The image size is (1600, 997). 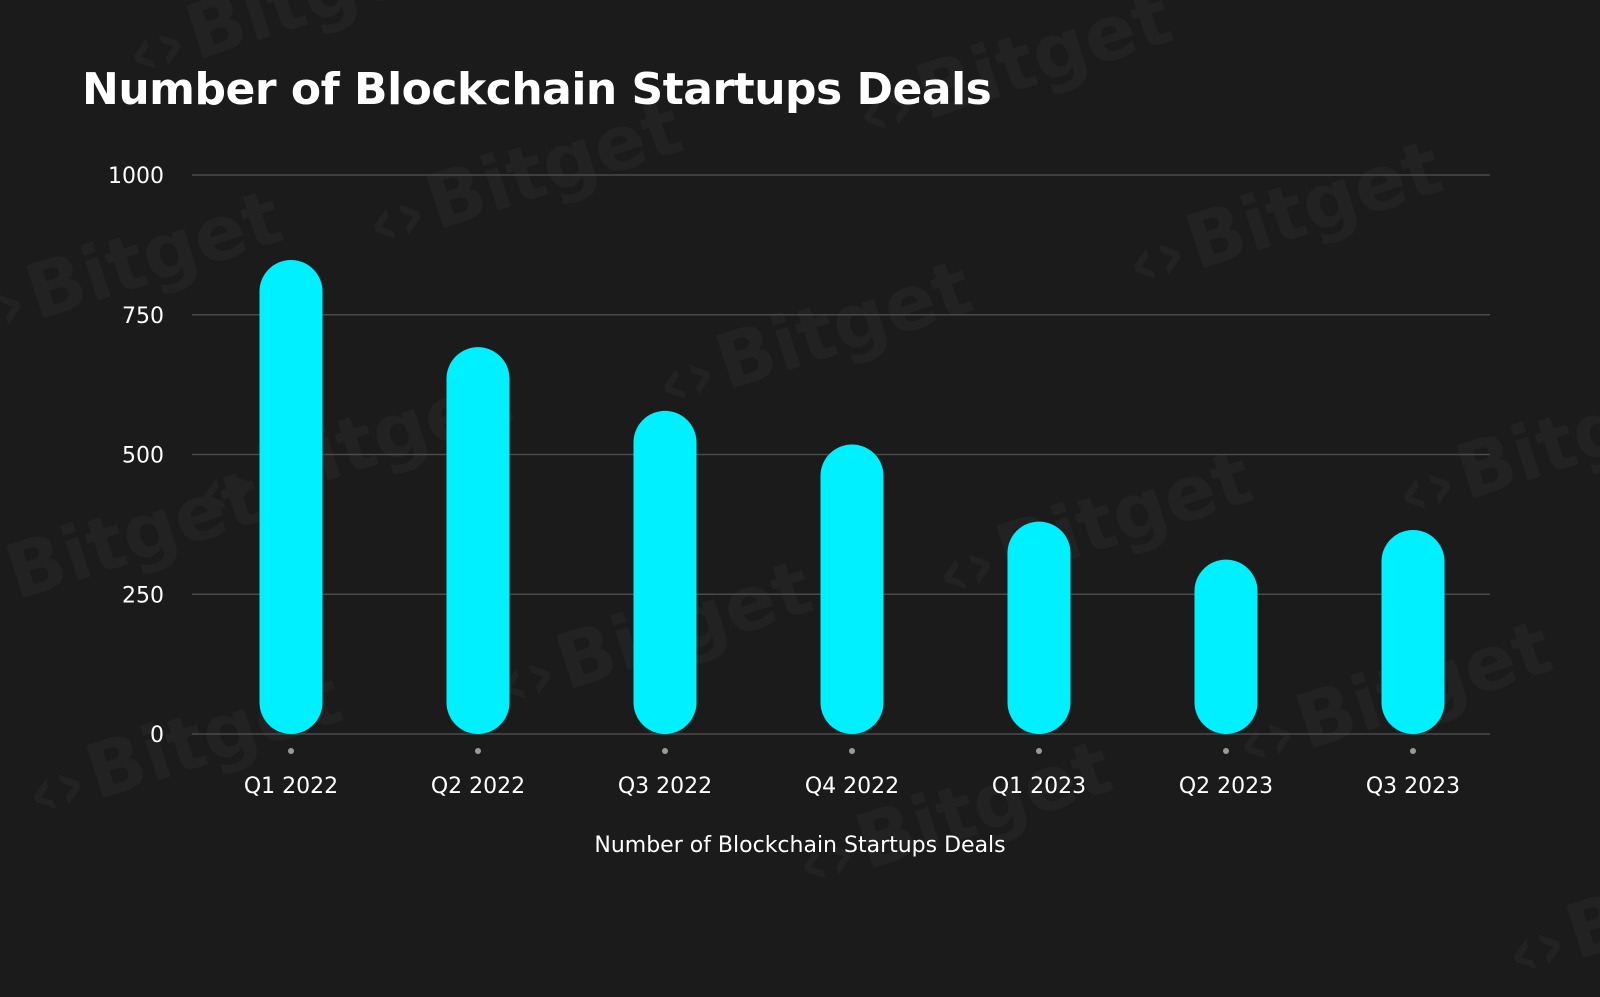 What do you see at coordinates (143, 456) in the screenshot?
I see `y-tick-label: 500` at bounding box center [143, 456].